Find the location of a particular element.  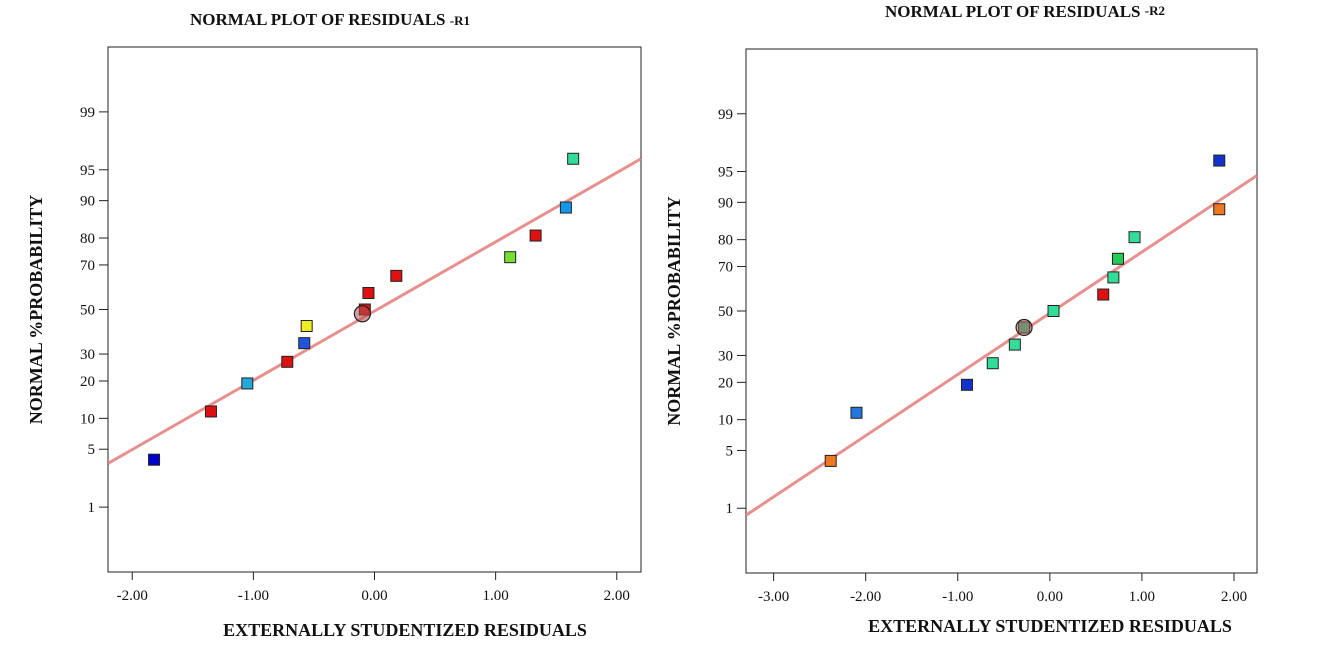

chart-title: NORMAL PLOT OF RESIDUALS -R1 is located at coordinates (330, 19).